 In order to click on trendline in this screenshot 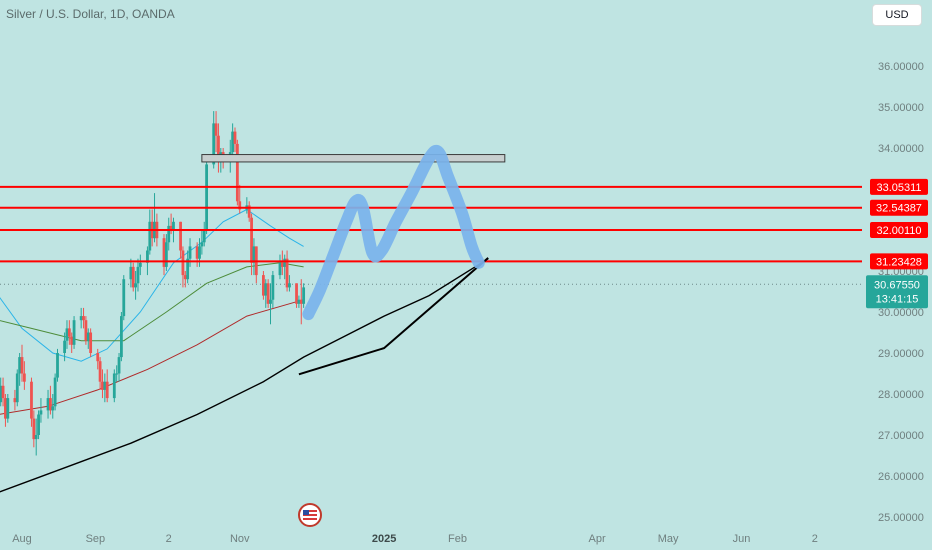, I will do `click(393, 316)`.